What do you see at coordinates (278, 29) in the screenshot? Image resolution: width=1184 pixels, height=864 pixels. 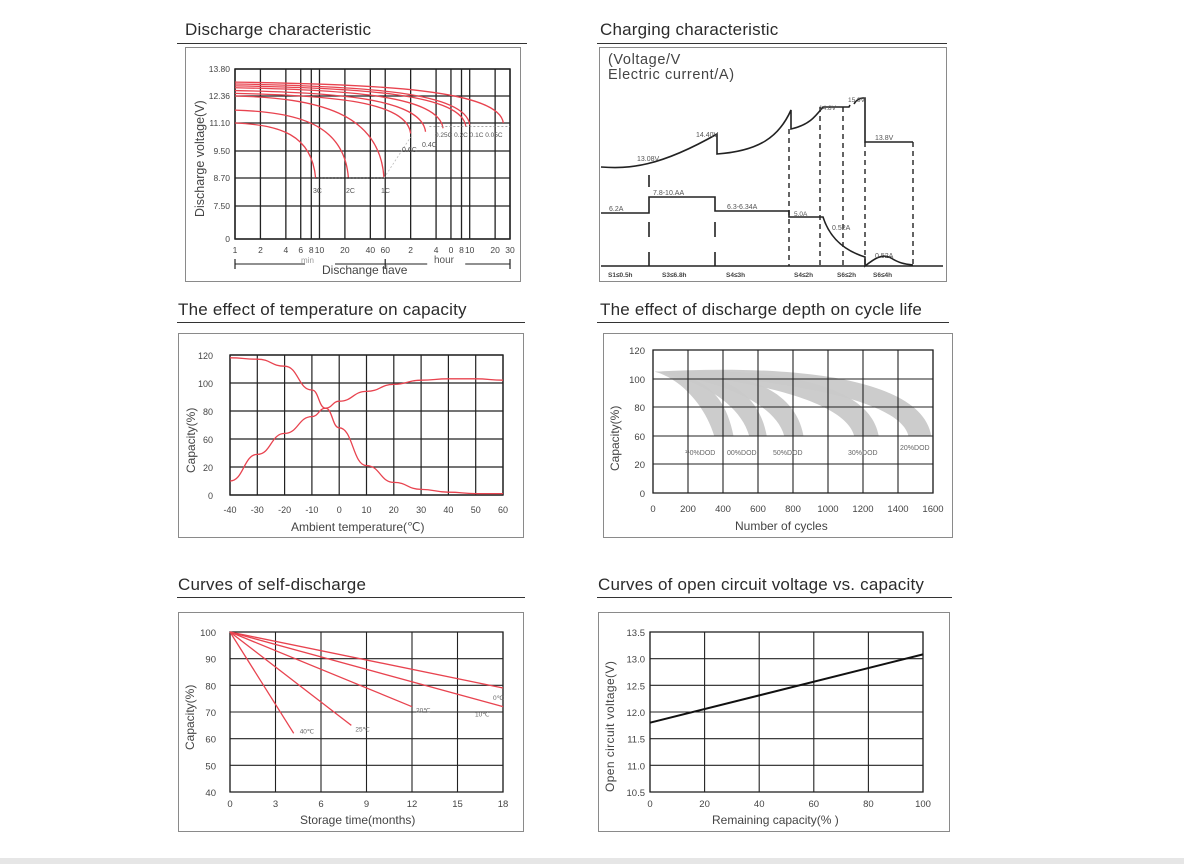 I see `discharge-title: Discharge characteristic` at bounding box center [278, 29].